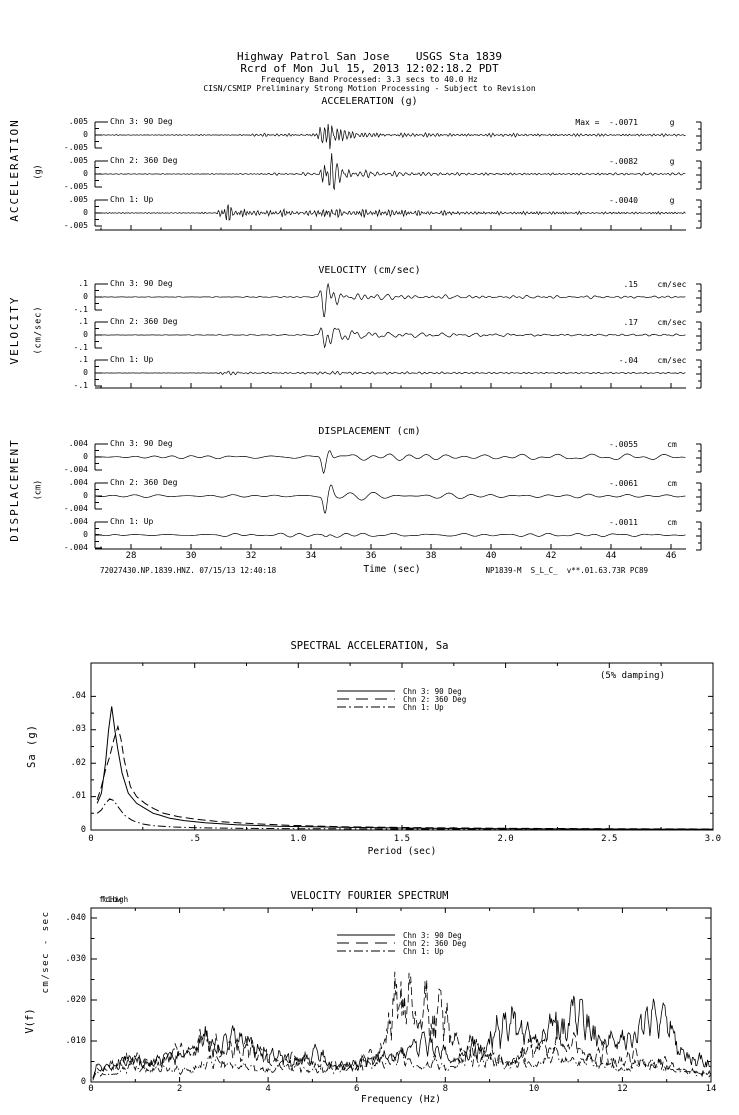 The image size is (739, 1115). I want to click on acceleration-section-title: ACCELERATION (g), so click(369, 101).